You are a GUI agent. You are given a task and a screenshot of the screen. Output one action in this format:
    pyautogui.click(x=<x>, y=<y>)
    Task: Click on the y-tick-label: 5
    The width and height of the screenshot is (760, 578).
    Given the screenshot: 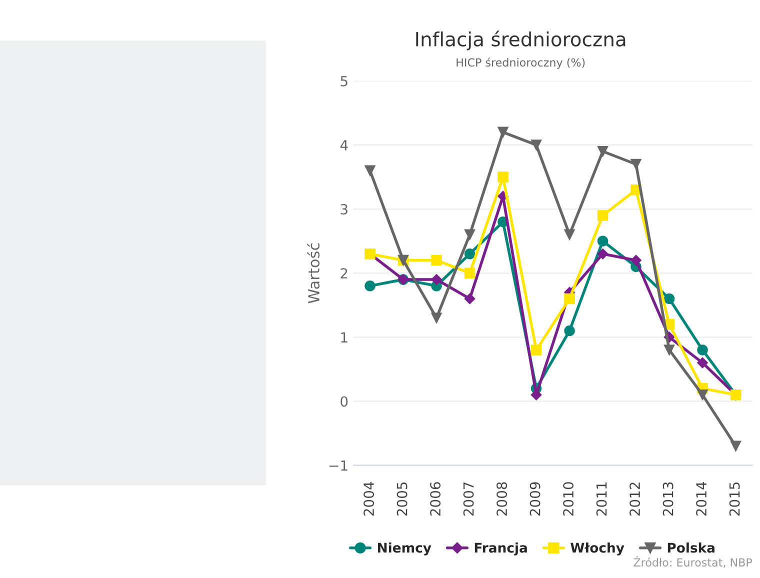 What is the action you would take?
    pyautogui.click(x=344, y=81)
    